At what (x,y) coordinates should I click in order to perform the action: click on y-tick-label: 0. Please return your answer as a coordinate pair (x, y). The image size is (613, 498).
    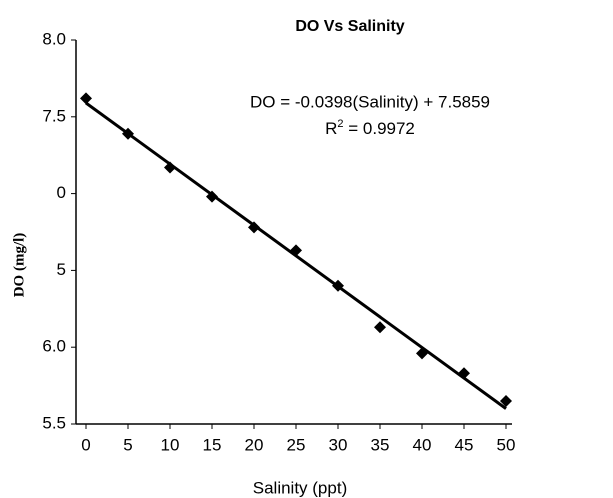
    Looking at the image, I should click on (61, 192).